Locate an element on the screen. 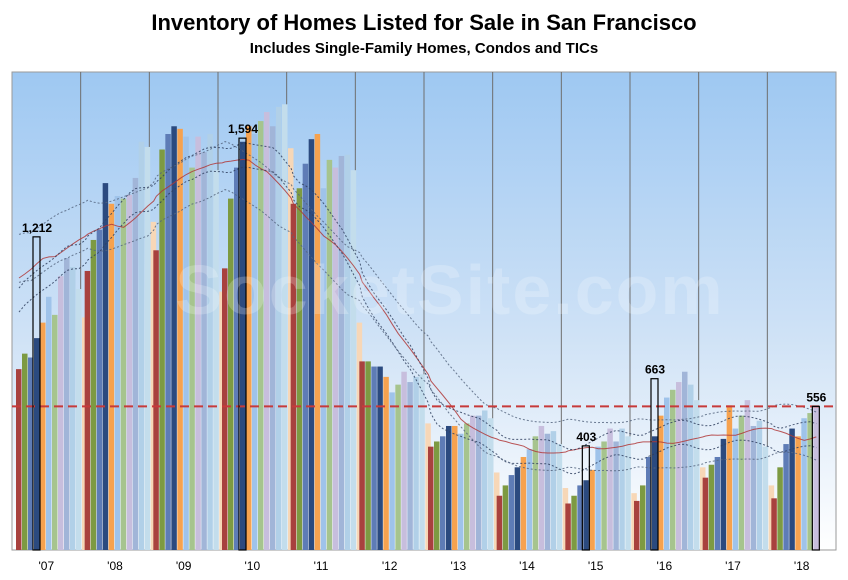 This screenshot has width=848, height=580. x-tick-label: '09 is located at coordinates (184, 566).